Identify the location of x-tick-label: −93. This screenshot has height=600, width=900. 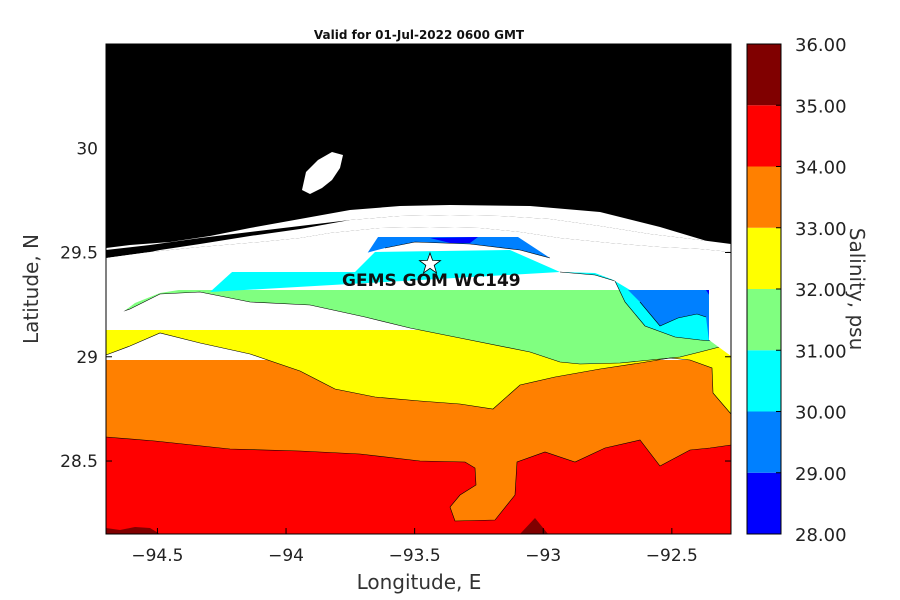
(543, 556).